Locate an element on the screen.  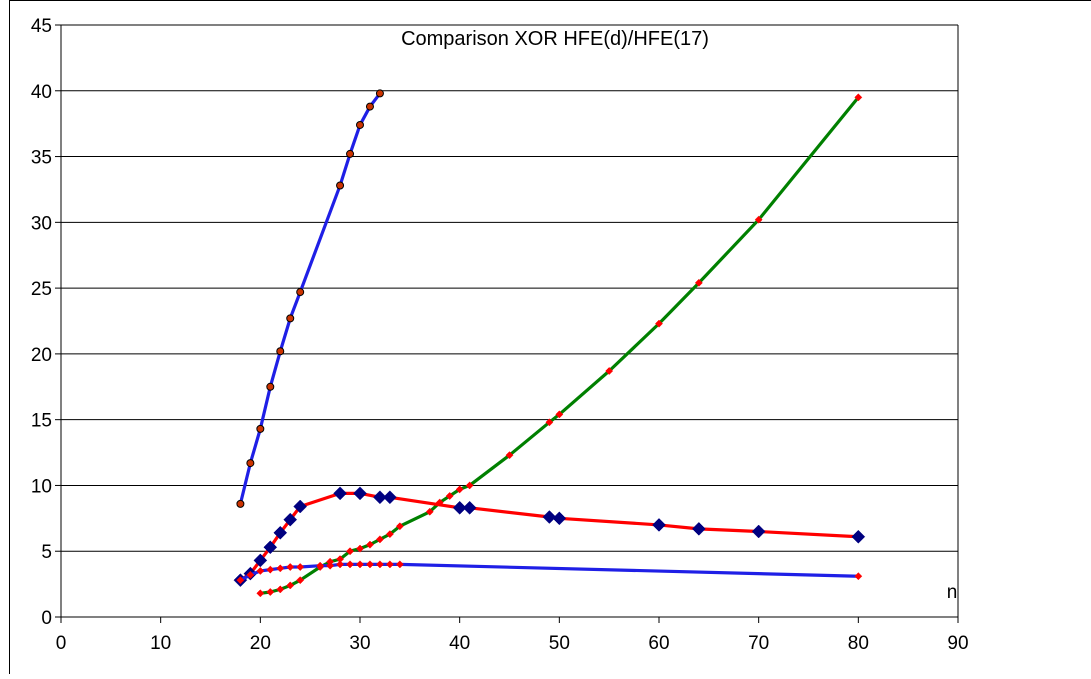
chart-title: Comparison XOR HFE(d)/HFE(17) is located at coordinates (555, 39).